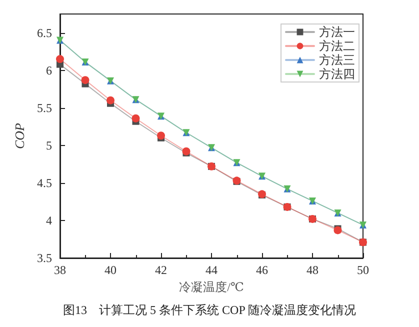  Describe the element at coordinates (312, 270) in the screenshot. I see `x-tick-label: 48` at that location.